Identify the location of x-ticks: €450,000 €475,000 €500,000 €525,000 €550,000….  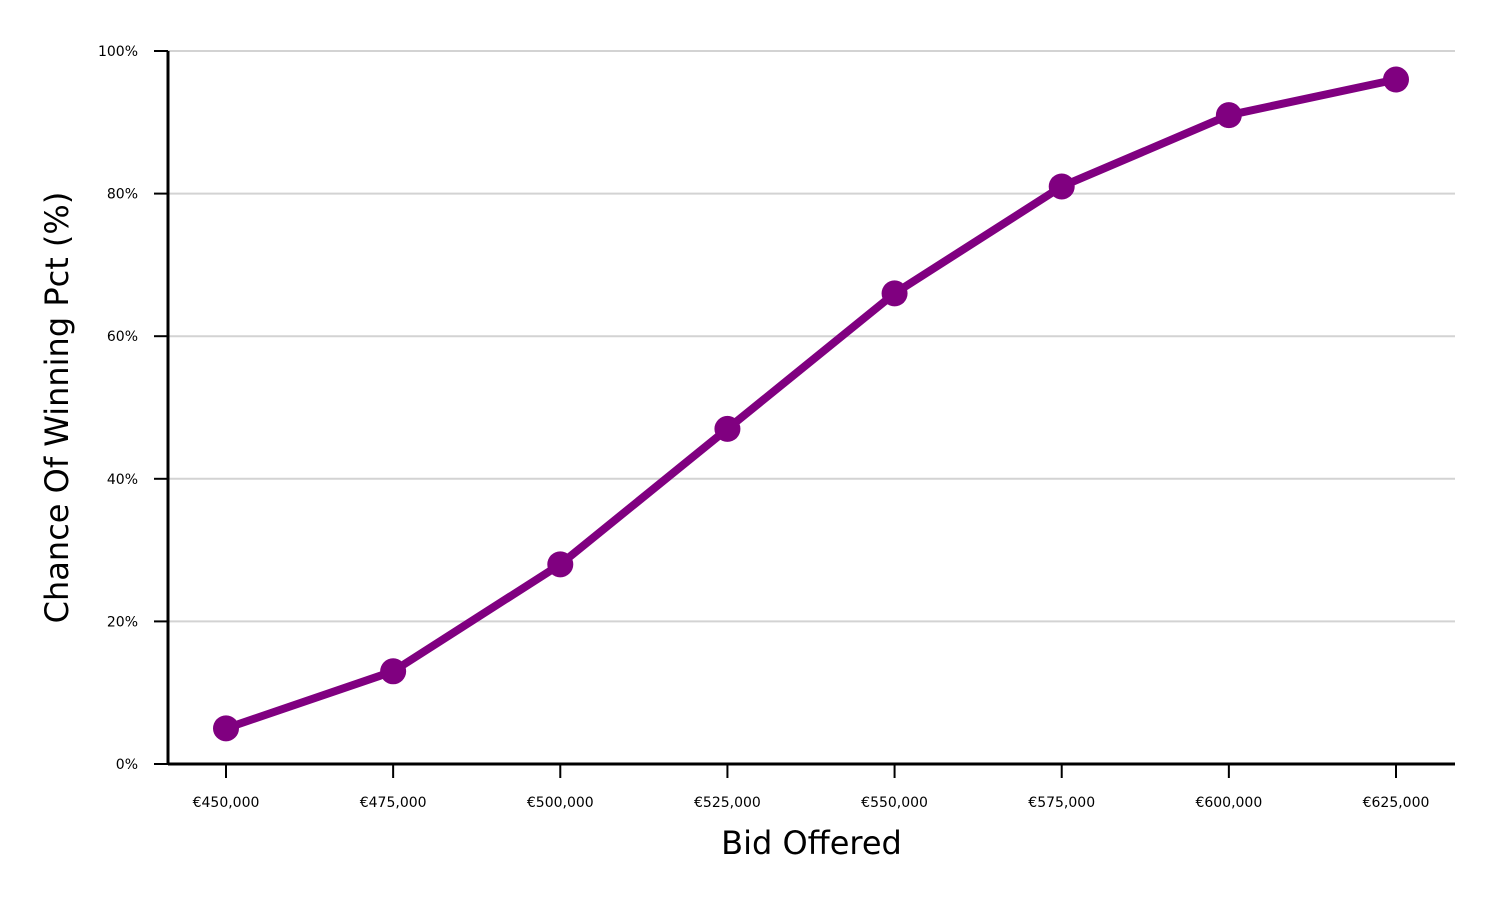
(811, 787).